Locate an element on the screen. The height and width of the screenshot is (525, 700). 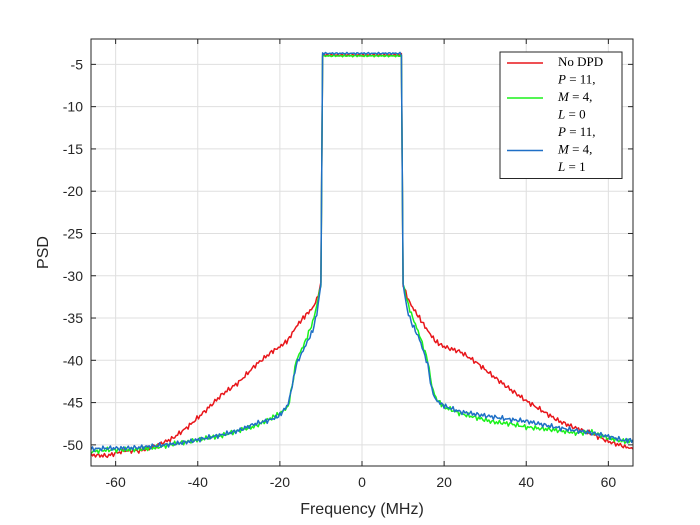
legend-box is located at coordinates (561, 115).